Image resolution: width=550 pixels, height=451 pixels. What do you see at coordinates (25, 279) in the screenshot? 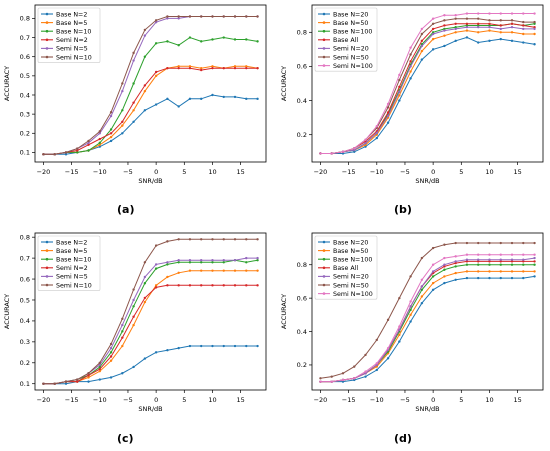
I see `chart-c-ytick-label-5: 0.6` at bounding box center [25, 279].